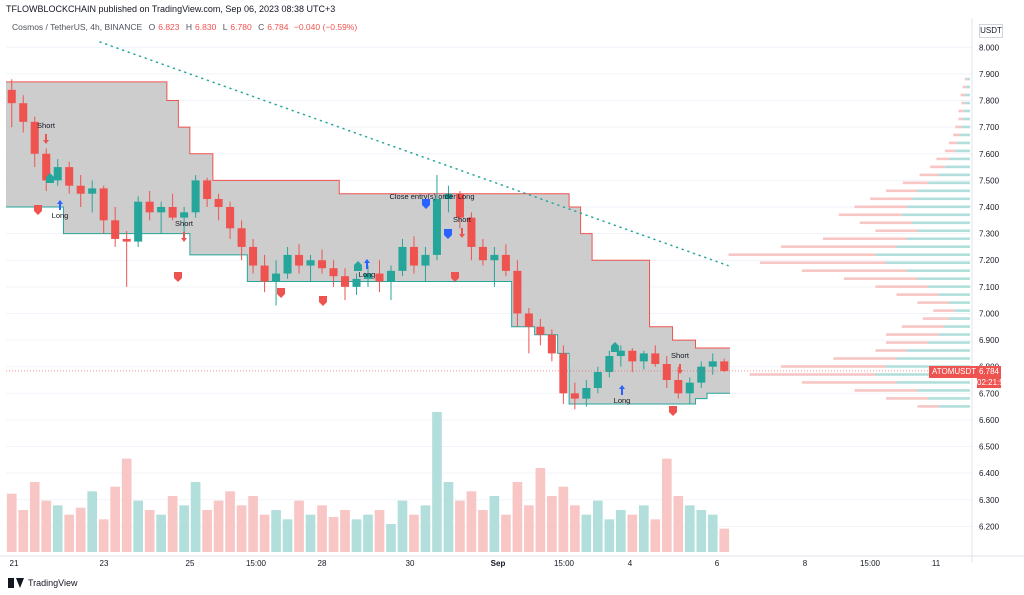 Image resolution: width=1024 pixels, height=595 pixels. I want to click on low-label: L, so click(225, 27).